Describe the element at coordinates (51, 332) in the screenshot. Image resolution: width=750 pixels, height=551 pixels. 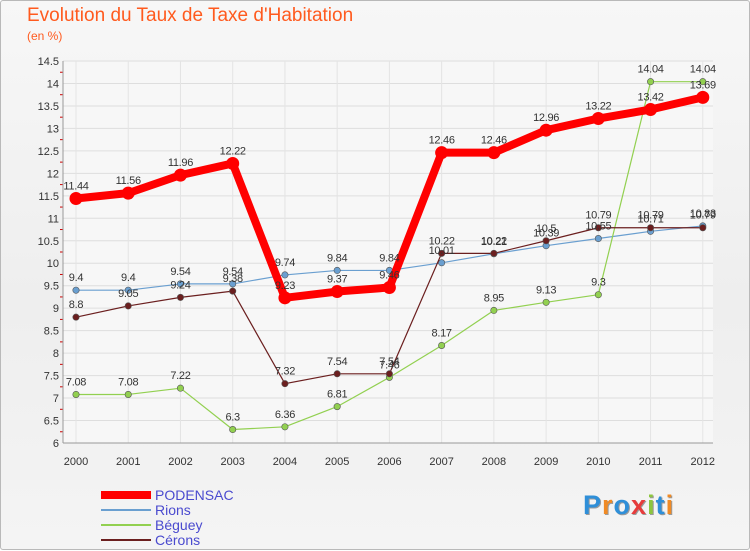
I see `y-tick-label: 8.5` at that location.